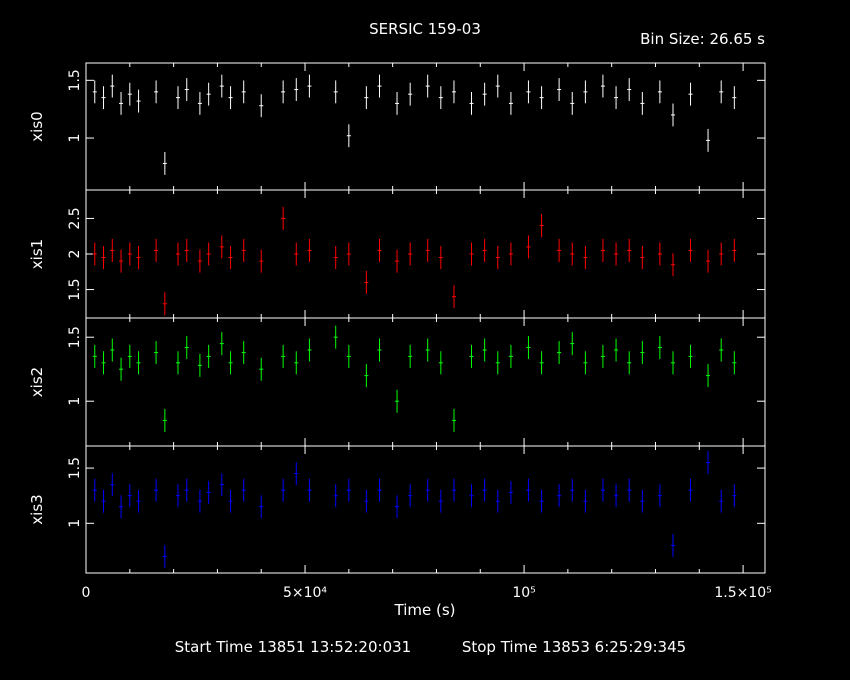 This screenshot has width=850, height=680. What do you see at coordinates (75, 254) in the screenshot?
I see `y-tick-label: 2` at bounding box center [75, 254].